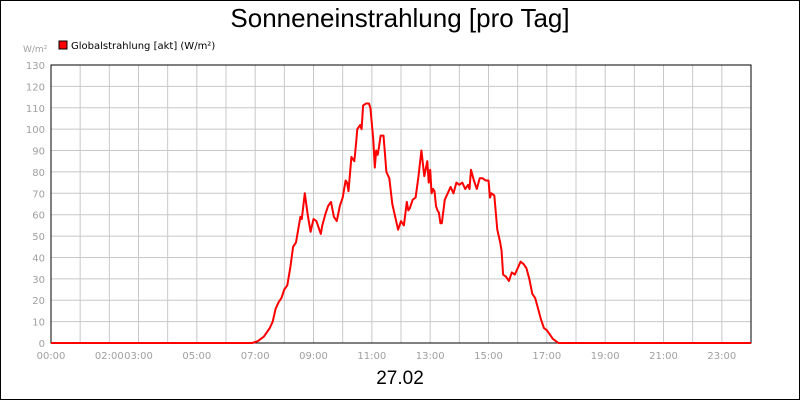 The height and width of the screenshot is (400, 800). What do you see at coordinates (663, 356) in the screenshot?
I see `x-tick-label: 21:00` at bounding box center [663, 356].